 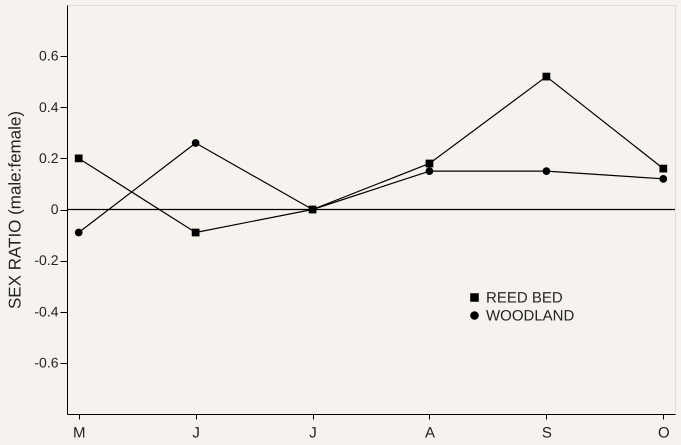 What do you see at coordinates (79, 433) in the screenshot?
I see `x-tick-label: M` at bounding box center [79, 433].